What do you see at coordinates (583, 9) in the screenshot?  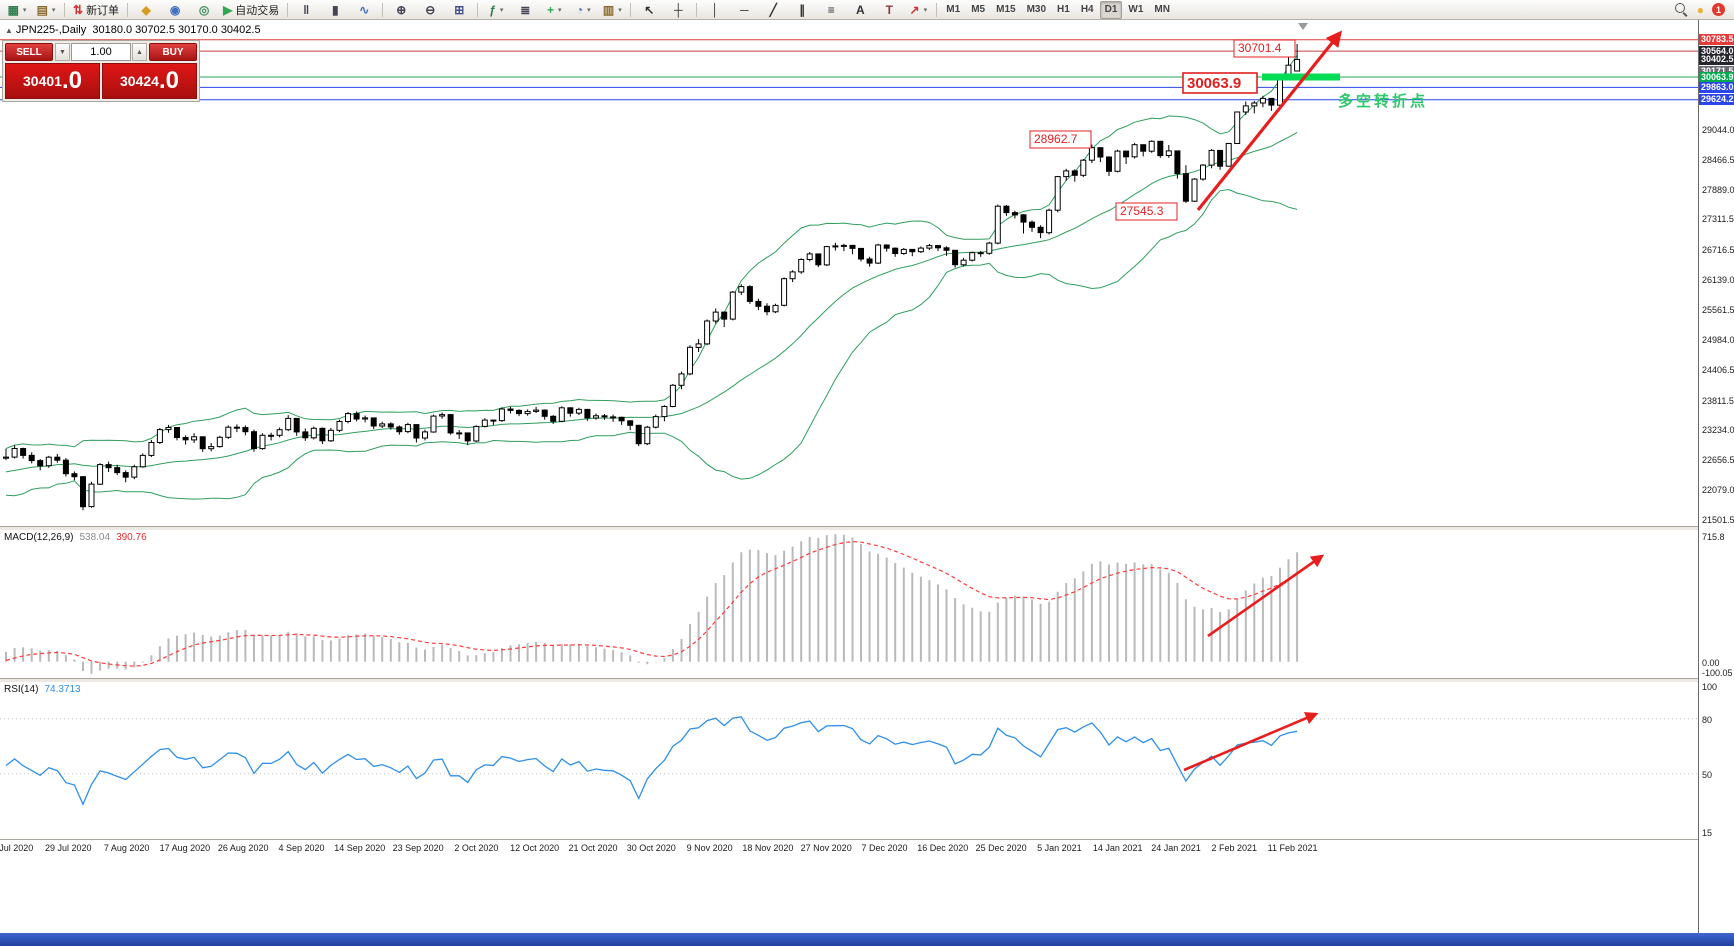 I see `periods-icon: ◔ ▾` at bounding box center [583, 9].